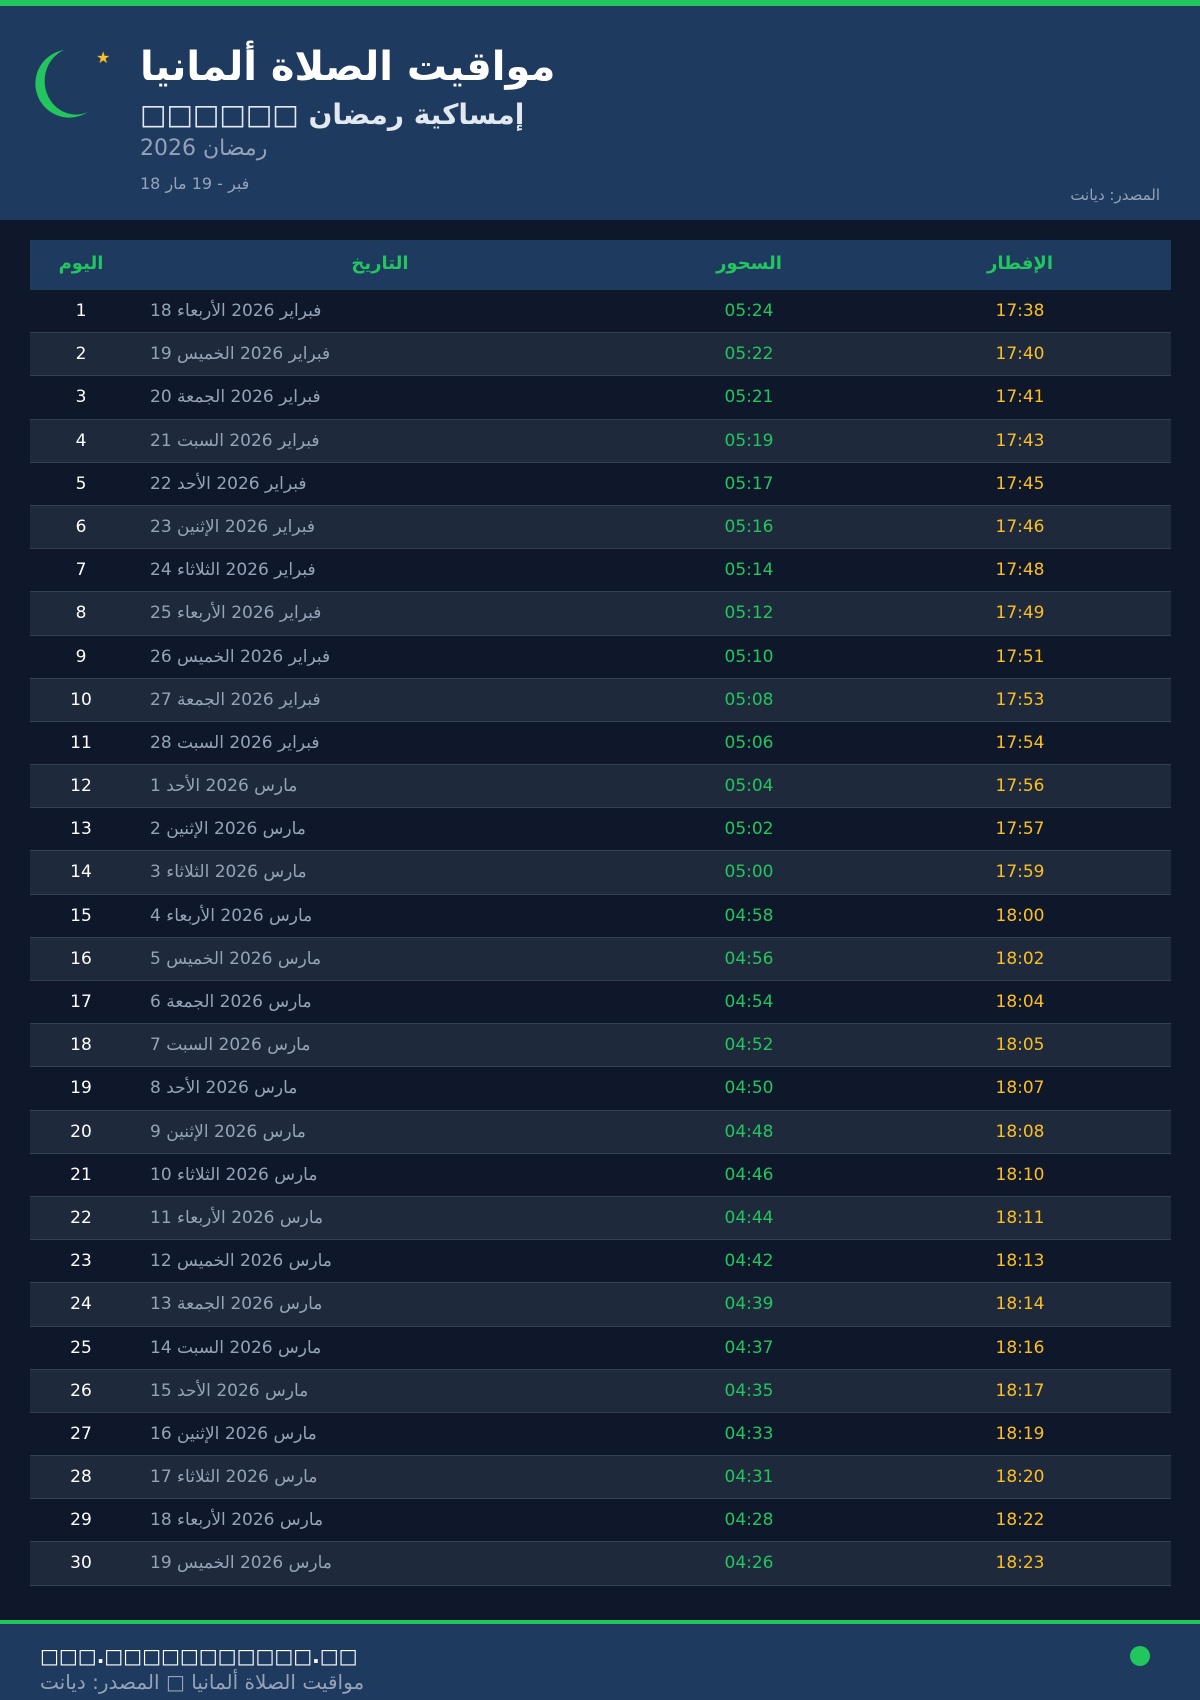  I want to click on day-cell: 10, so click(81, 699).